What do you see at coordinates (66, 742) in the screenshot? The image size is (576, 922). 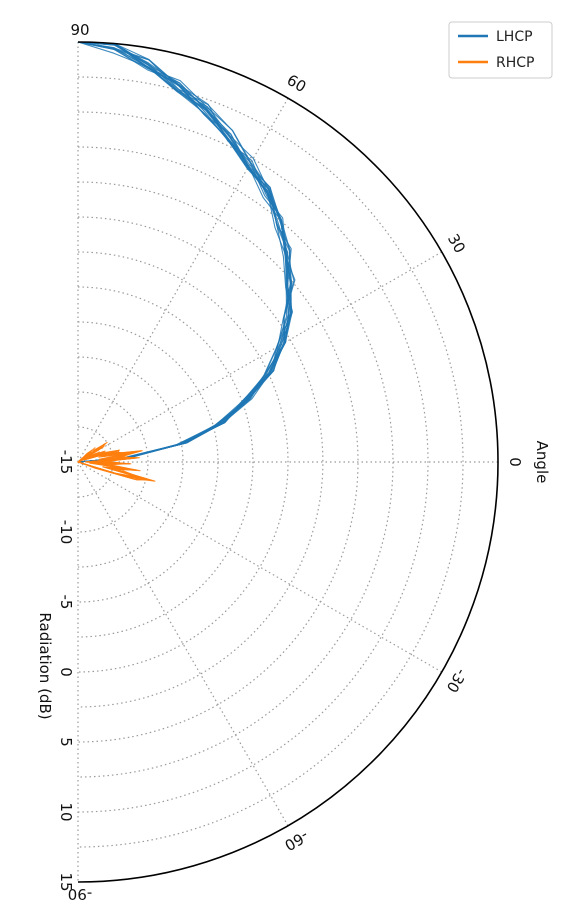 I see `radial-tick-label: 5` at bounding box center [66, 742].